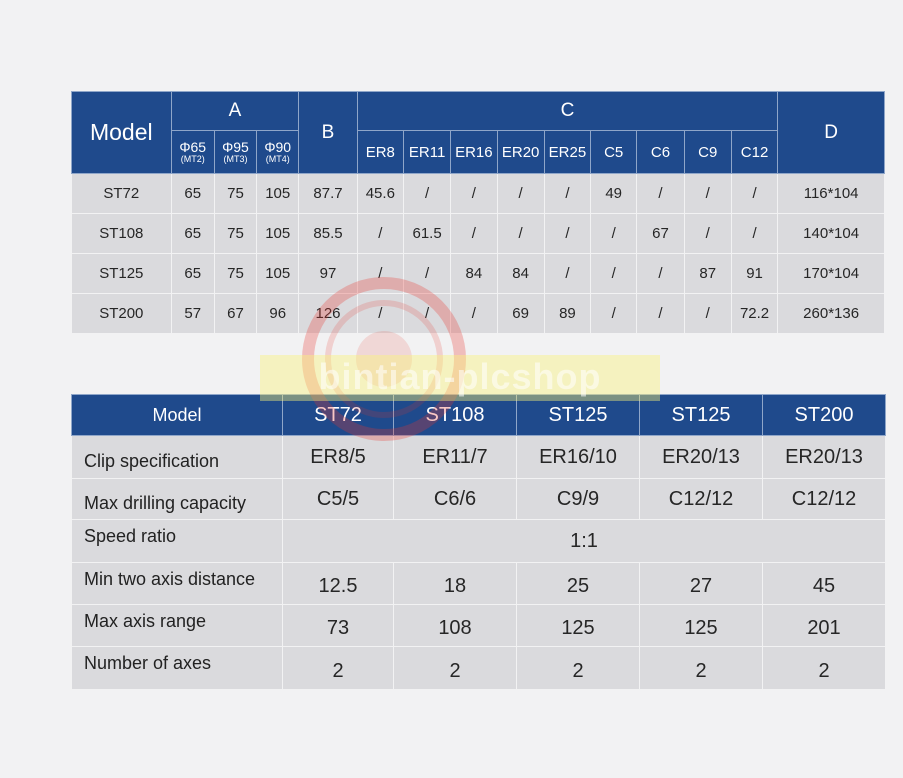 The image size is (903, 778). I want to click on model-header: Model, so click(121, 132).